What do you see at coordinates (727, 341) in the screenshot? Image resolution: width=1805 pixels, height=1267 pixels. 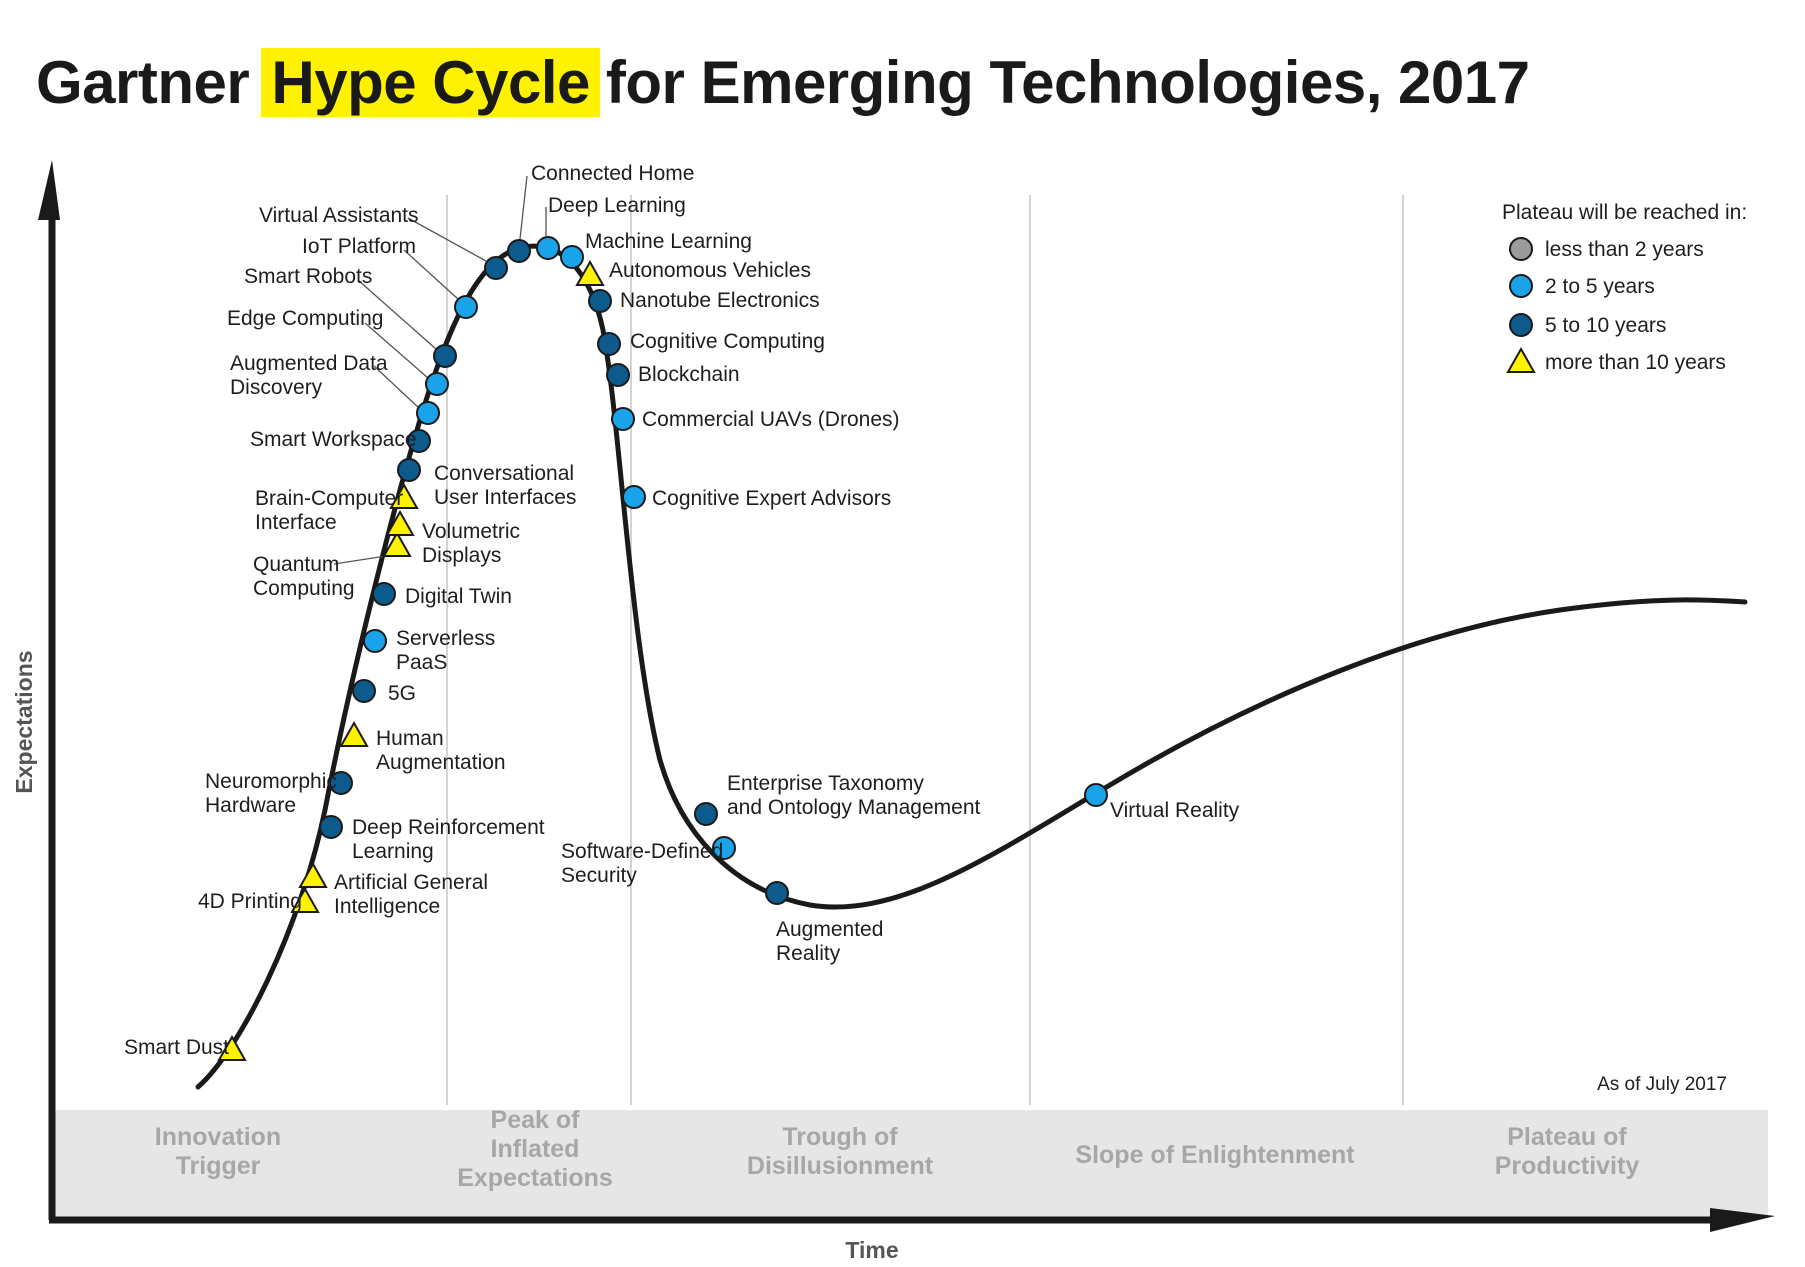 I see `label-cognitive-computing: Cognitive Computing` at bounding box center [727, 341].